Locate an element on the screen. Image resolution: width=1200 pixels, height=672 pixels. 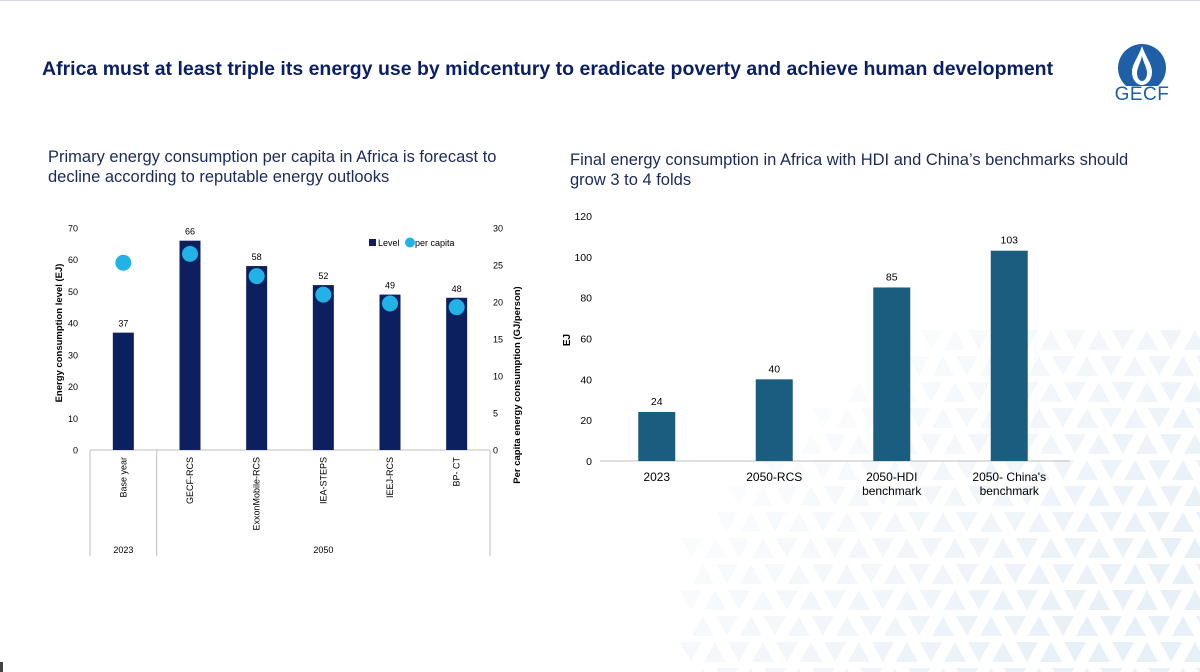
x-tick-label: 2050- China's benchmark is located at coordinates (1009, 484).